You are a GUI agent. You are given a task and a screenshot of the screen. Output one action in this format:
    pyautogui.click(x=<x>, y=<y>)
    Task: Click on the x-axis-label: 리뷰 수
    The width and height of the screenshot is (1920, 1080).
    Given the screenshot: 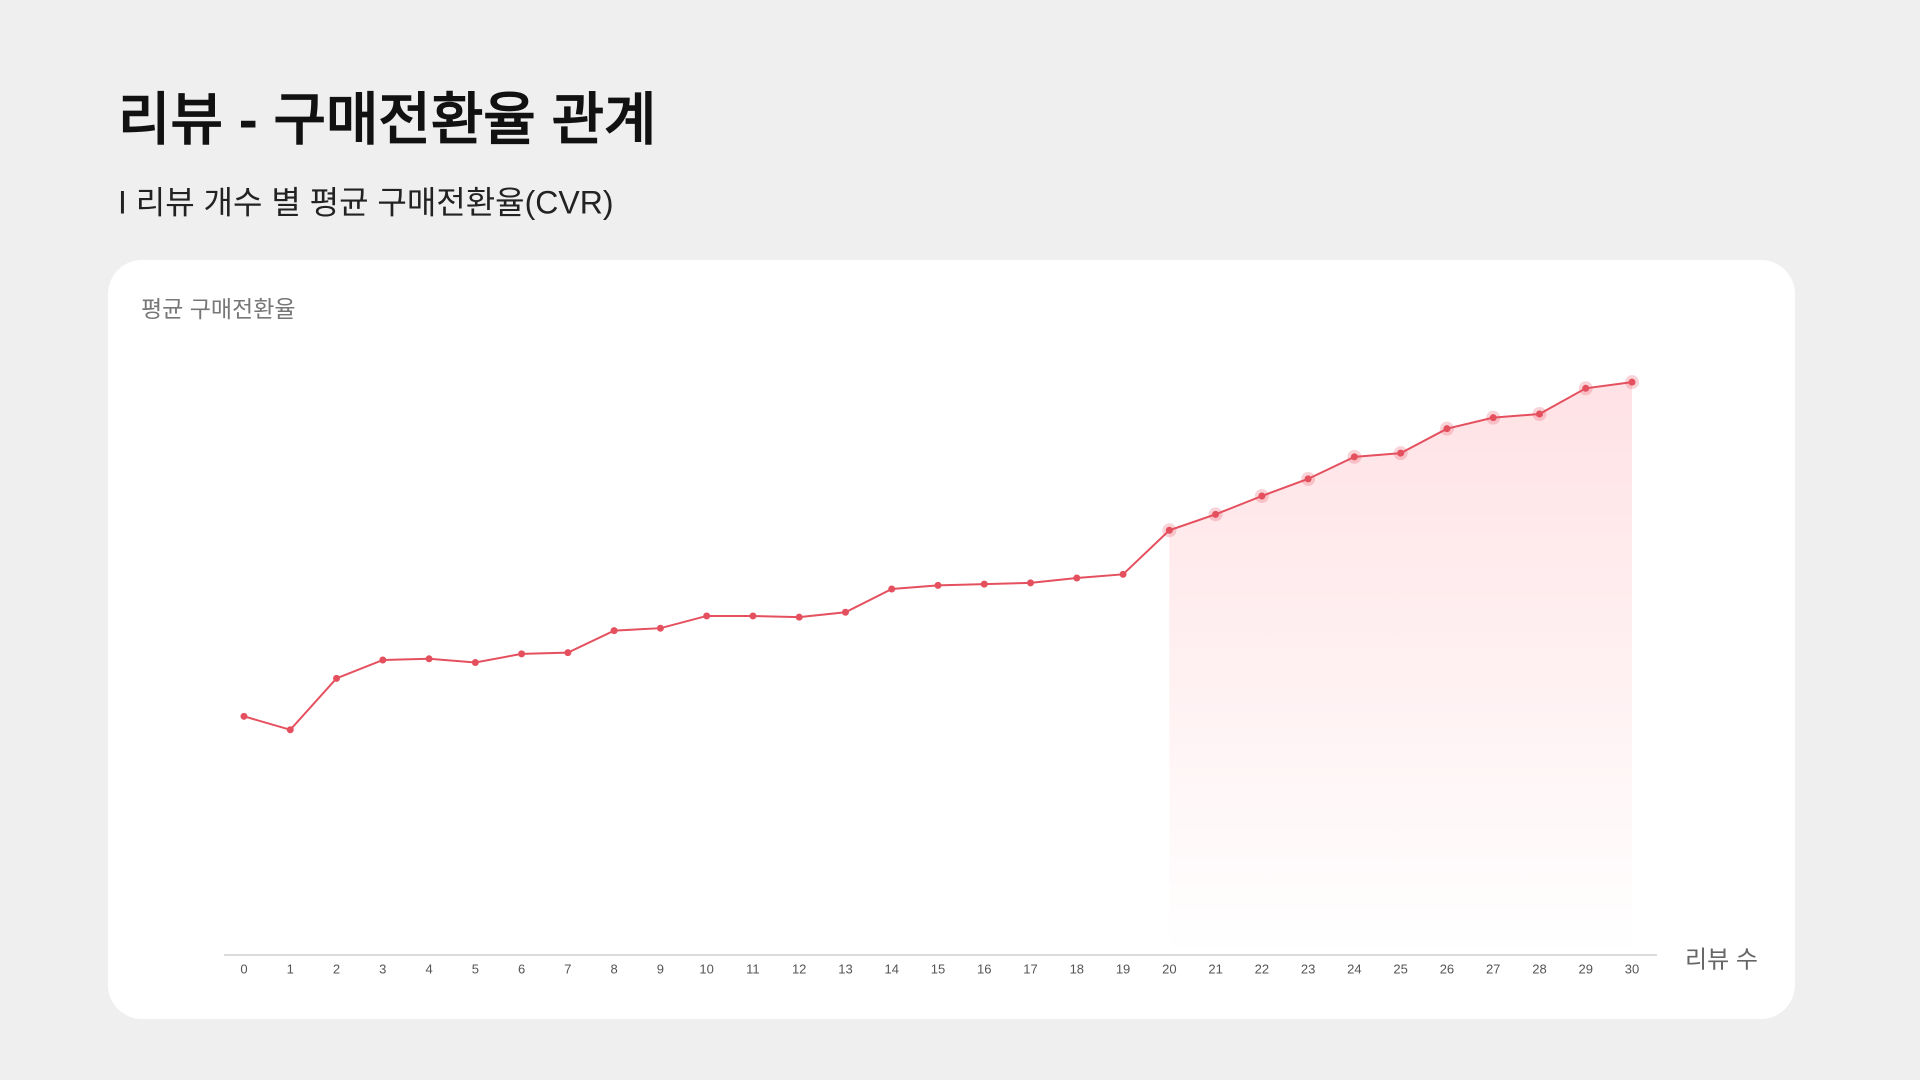 What is the action you would take?
    pyautogui.click(x=1721, y=959)
    